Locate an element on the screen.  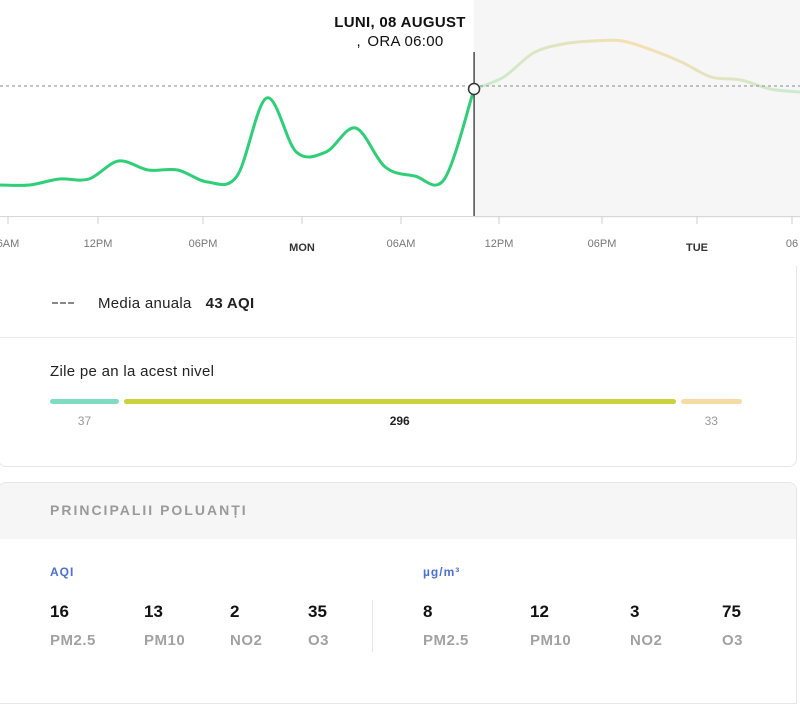
aqi-pollutant-name: PM2.5 is located at coordinates (73, 640).